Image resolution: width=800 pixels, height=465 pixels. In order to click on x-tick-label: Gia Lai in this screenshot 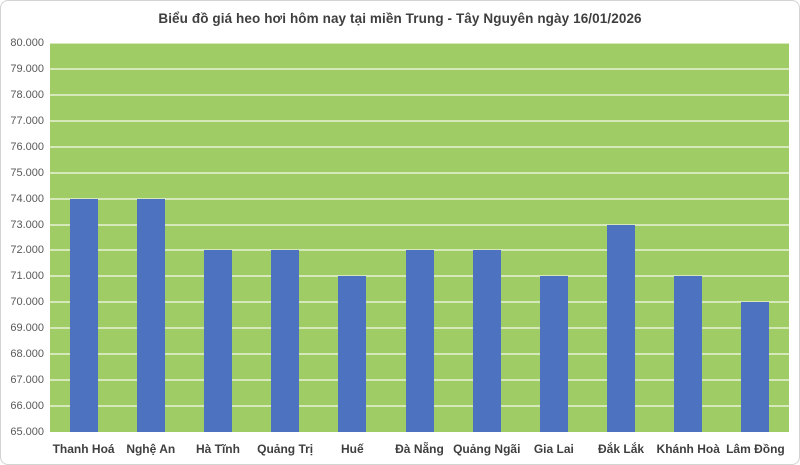, I will do `click(553, 449)`.